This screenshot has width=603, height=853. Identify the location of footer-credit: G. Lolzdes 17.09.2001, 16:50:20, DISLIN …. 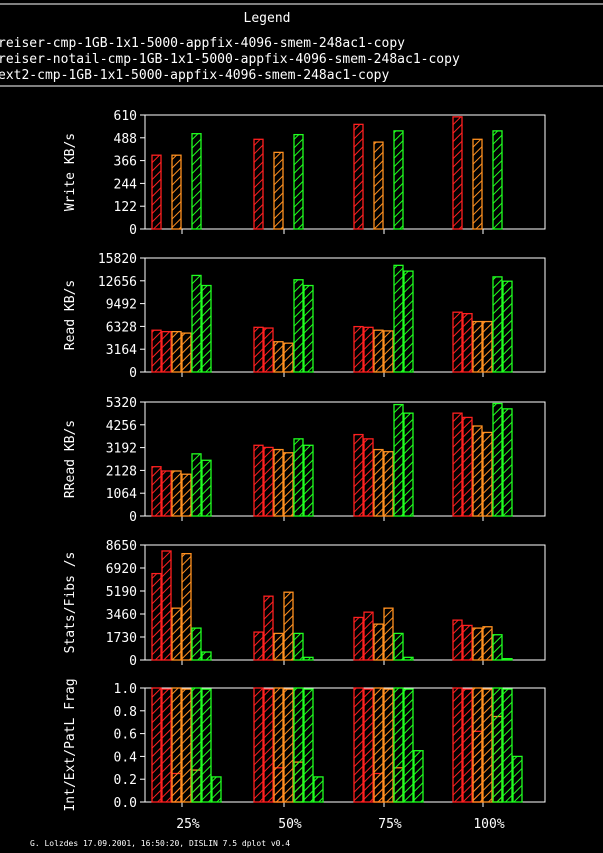
(160, 843).